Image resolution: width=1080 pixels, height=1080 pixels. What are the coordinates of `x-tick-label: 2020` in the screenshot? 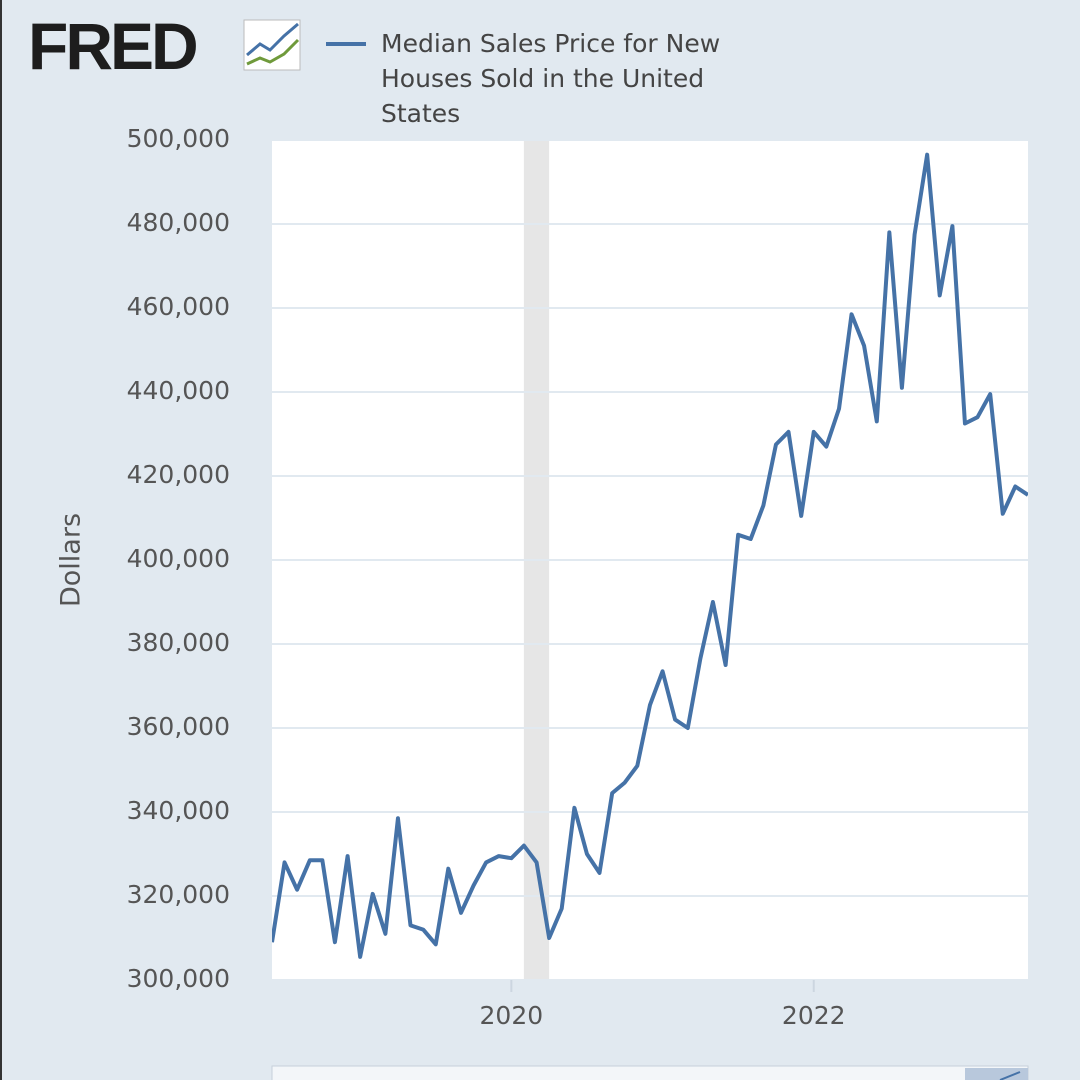 It's located at (512, 1015).